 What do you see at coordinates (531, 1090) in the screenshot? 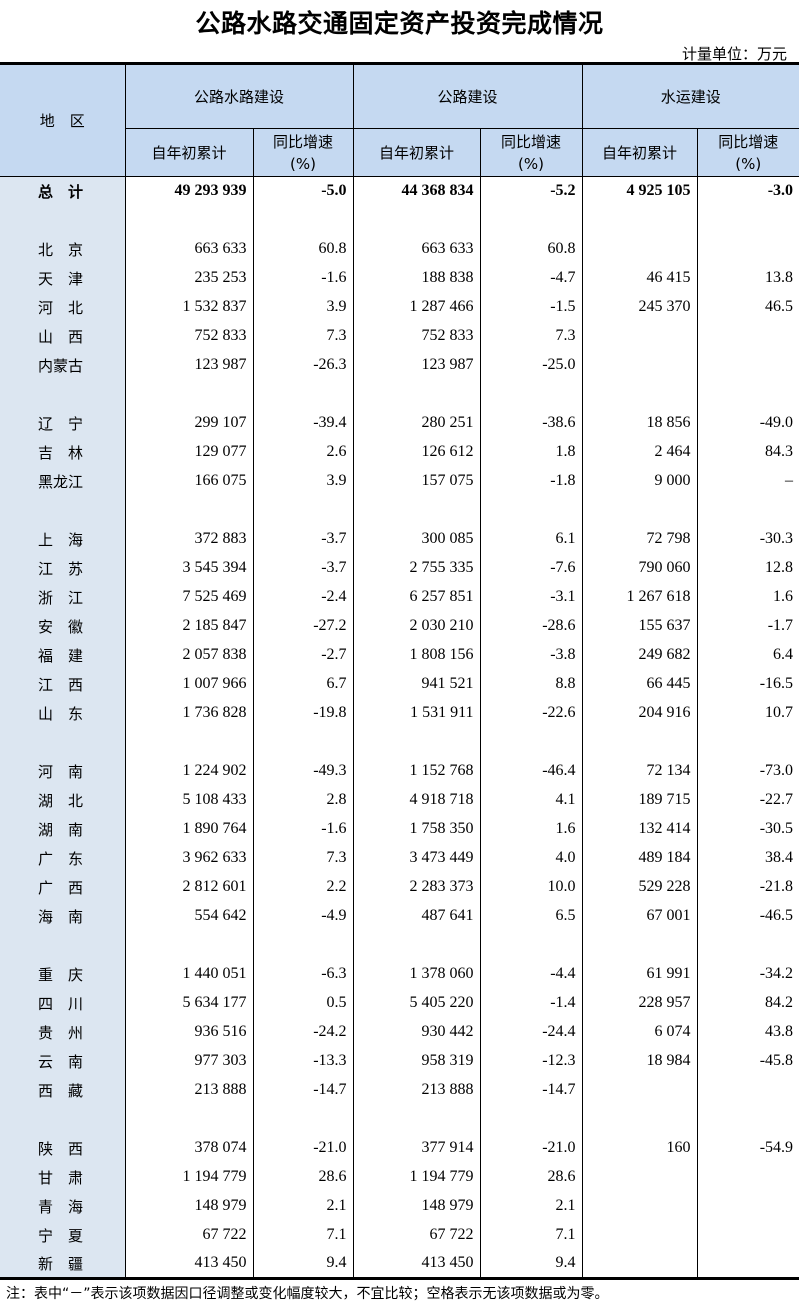
I see `value-cell: -14.7` at bounding box center [531, 1090].